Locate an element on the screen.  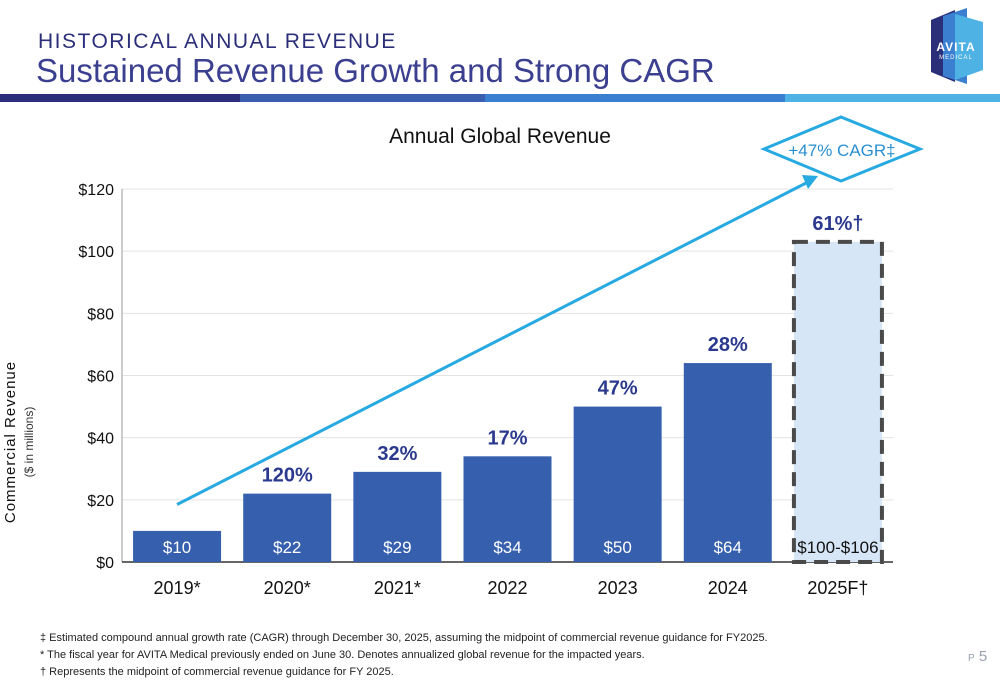
x-tick-label: 2020* is located at coordinates (287, 588).